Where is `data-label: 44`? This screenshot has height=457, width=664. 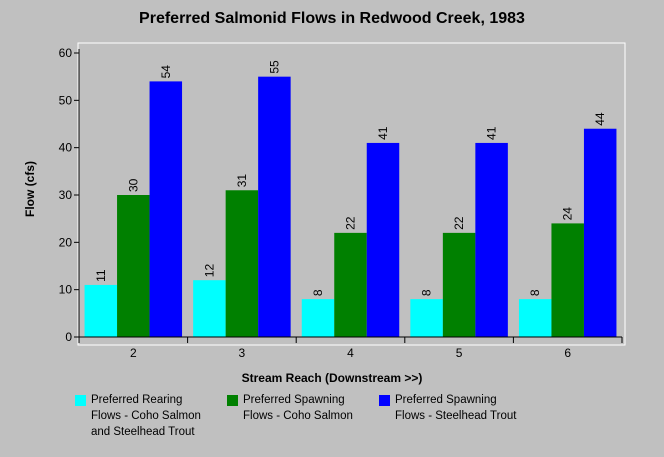 data-label: 44 is located at coordinates (600, 119).